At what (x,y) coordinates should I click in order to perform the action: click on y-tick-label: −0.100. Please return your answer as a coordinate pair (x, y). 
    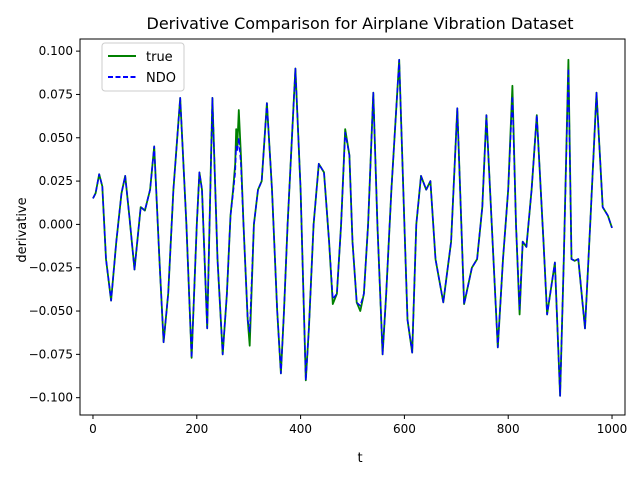
    Looking at the image, I should click on (51, 398).